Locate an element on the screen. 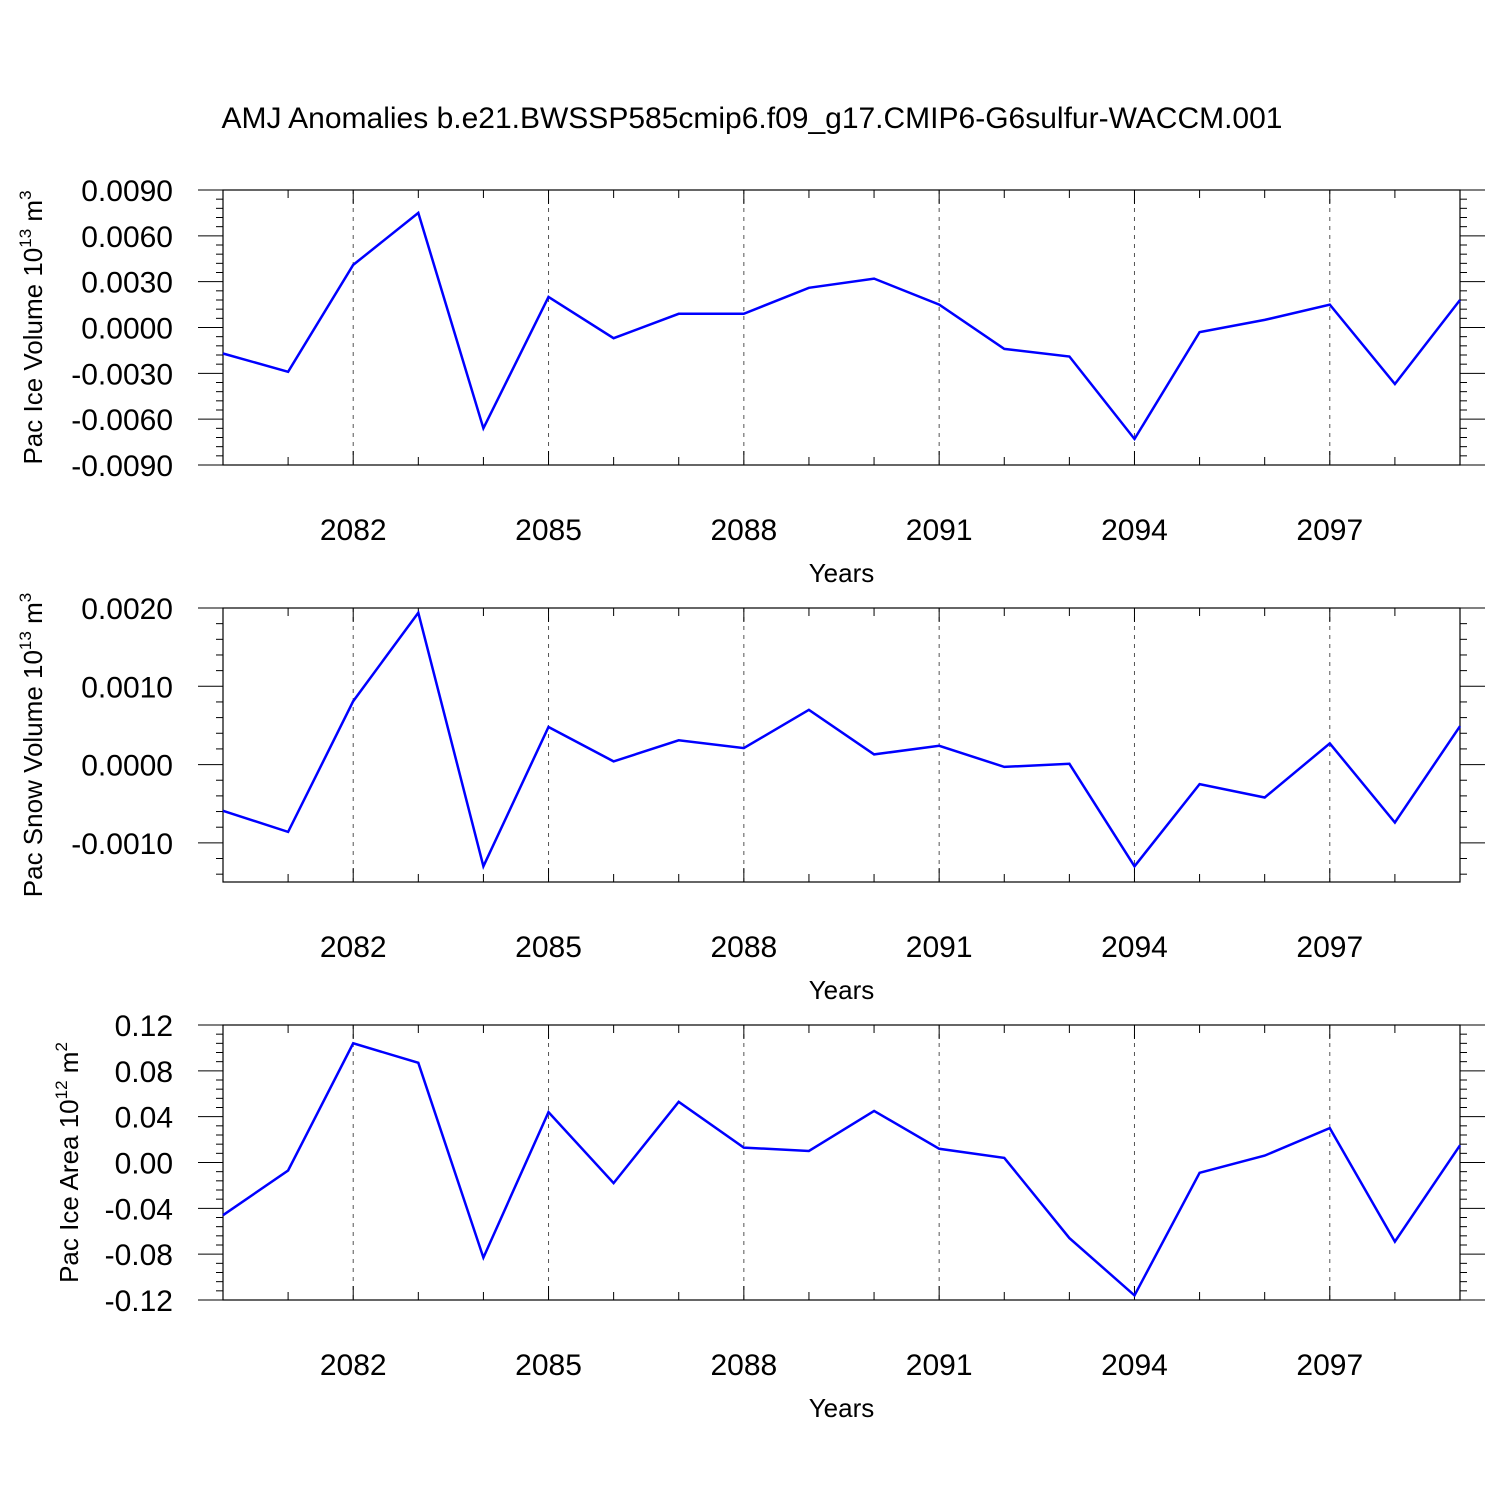 The height and width of the screenshot is (1500, 1500). y-tick-label: -0.0060 is located at coordinates (122, 420).